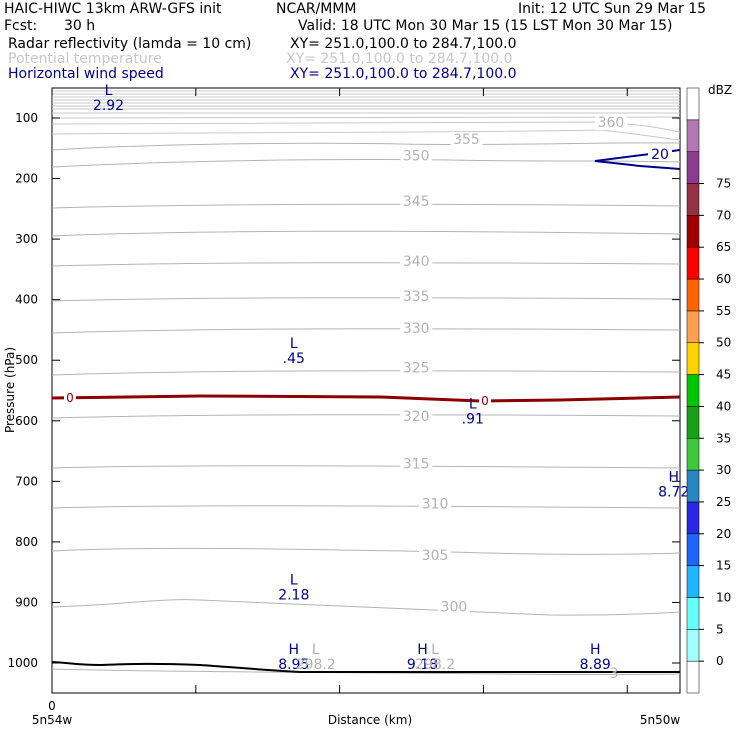 The width and height of the screenshot is (740, 740). I want to click on theta-contour-label: 300, so click(454, 608).